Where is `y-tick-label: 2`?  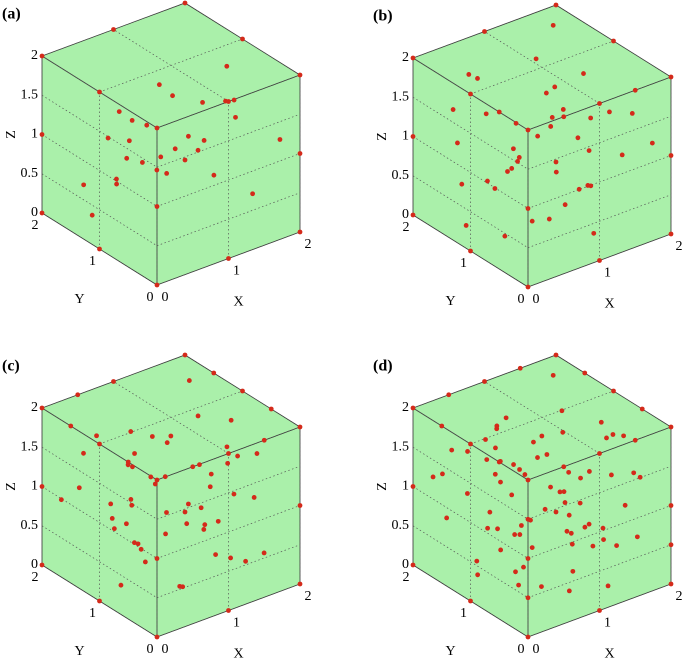
y-tick-label: 2 is located at coordinates (406, 577).